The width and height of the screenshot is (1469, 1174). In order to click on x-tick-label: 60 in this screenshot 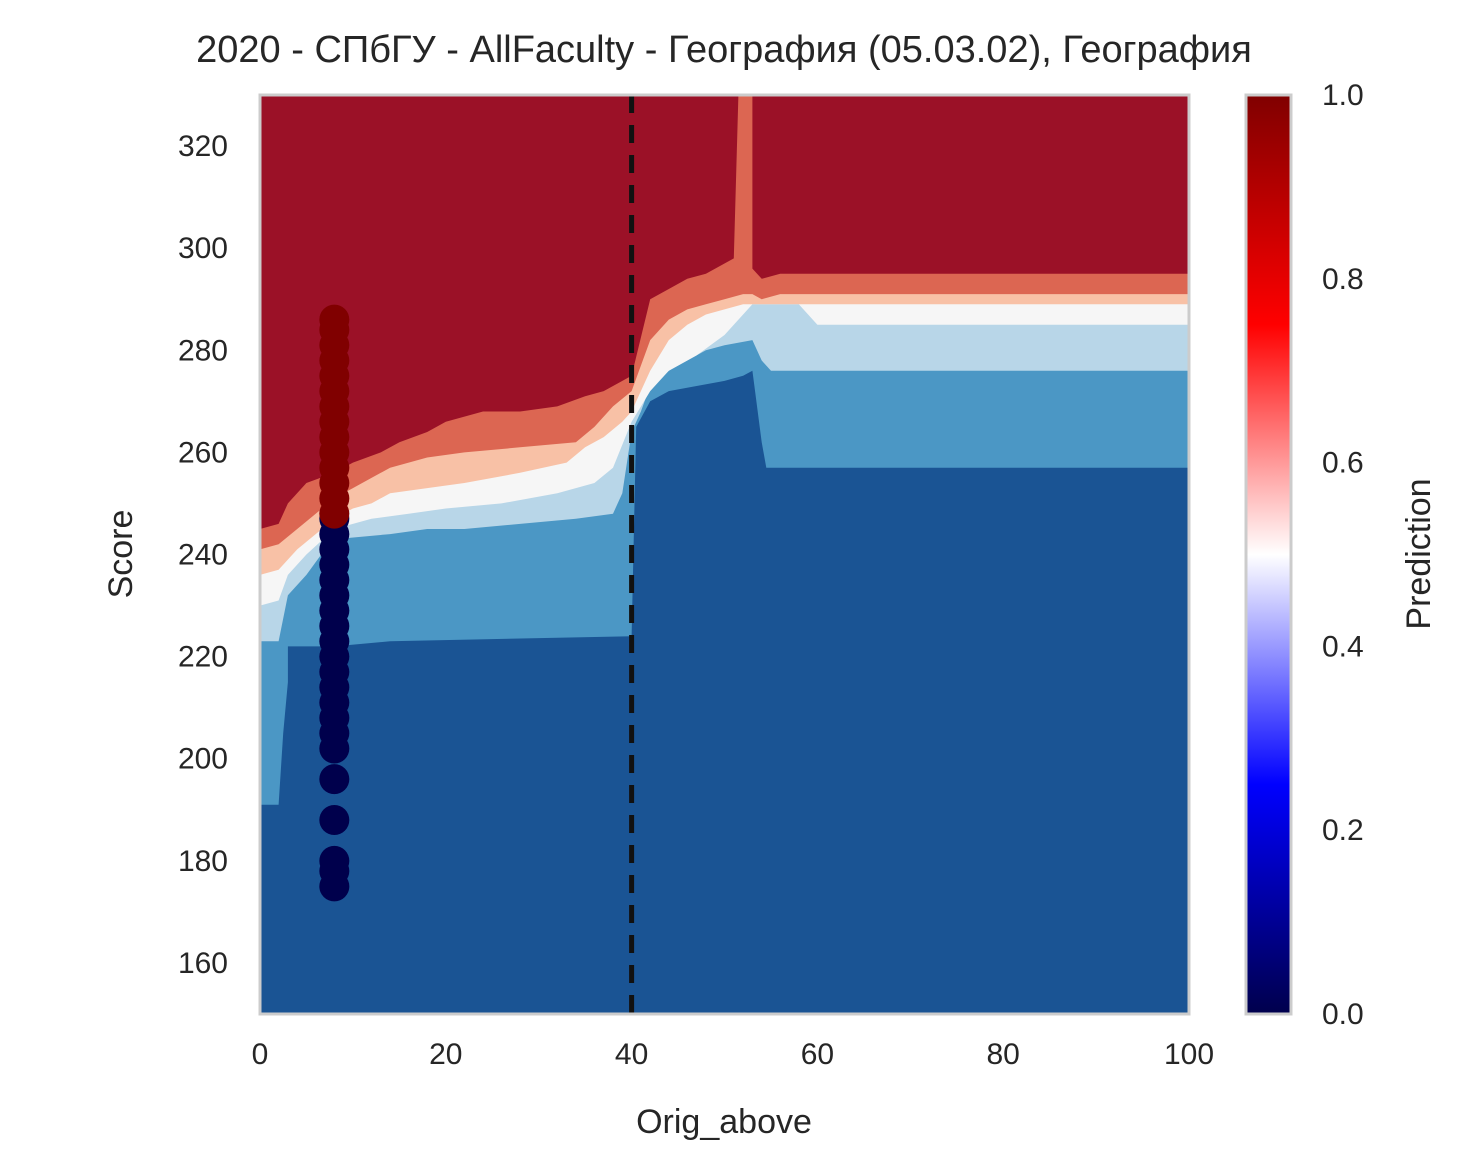, I will do `click(817, 1054)`.